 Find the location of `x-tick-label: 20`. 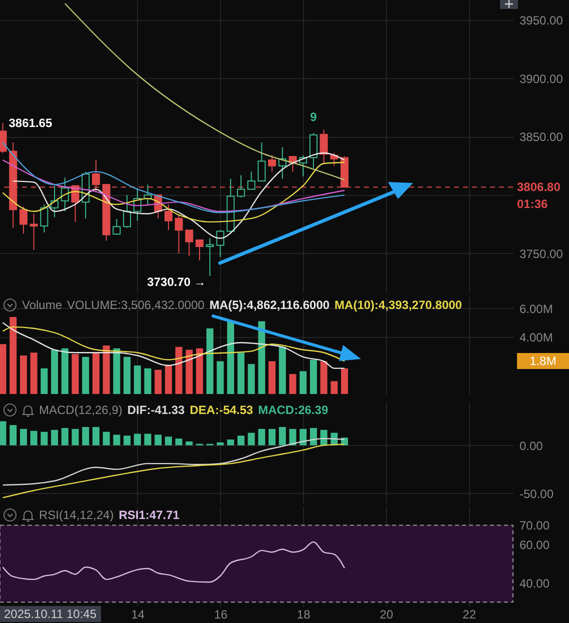

x-tick-label: 20 is located at coordinates (387, 615).